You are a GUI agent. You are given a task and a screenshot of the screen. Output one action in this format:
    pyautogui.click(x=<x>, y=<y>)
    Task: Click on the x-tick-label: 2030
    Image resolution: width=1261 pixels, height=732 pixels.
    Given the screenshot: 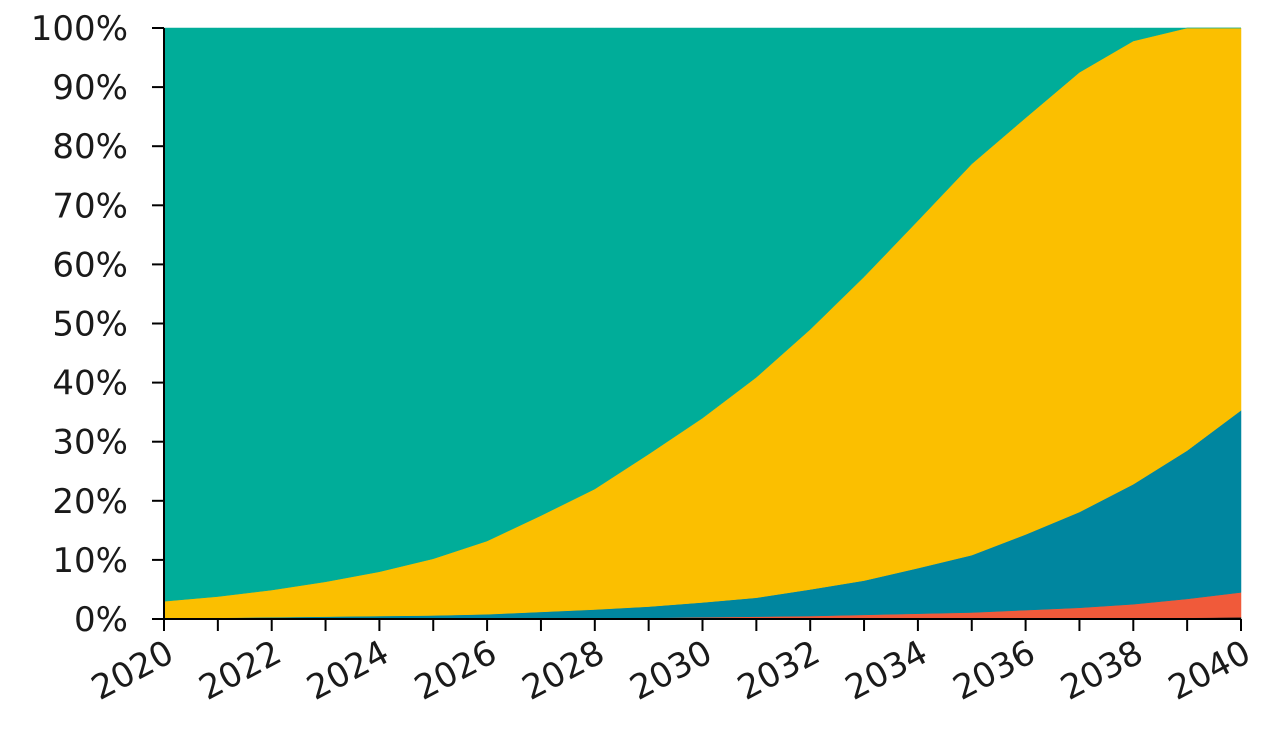 What is the action you would take?
    pyautogui.click(x=671, y=671)
    